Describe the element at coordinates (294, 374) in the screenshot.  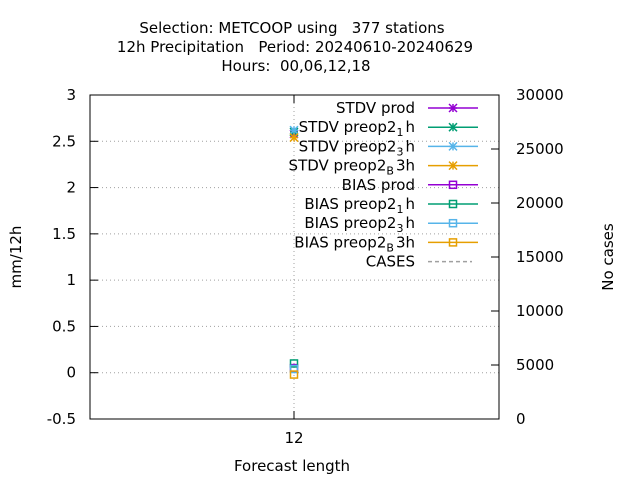
I see `point-bias-preop2-b3h` at that location.